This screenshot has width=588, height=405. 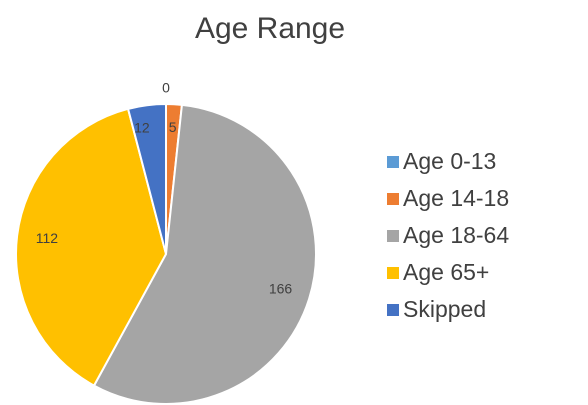 What do you see at coordinates (146, 178) in the screenshot?
I see `pie-slice` at bounding box center [146, 178].